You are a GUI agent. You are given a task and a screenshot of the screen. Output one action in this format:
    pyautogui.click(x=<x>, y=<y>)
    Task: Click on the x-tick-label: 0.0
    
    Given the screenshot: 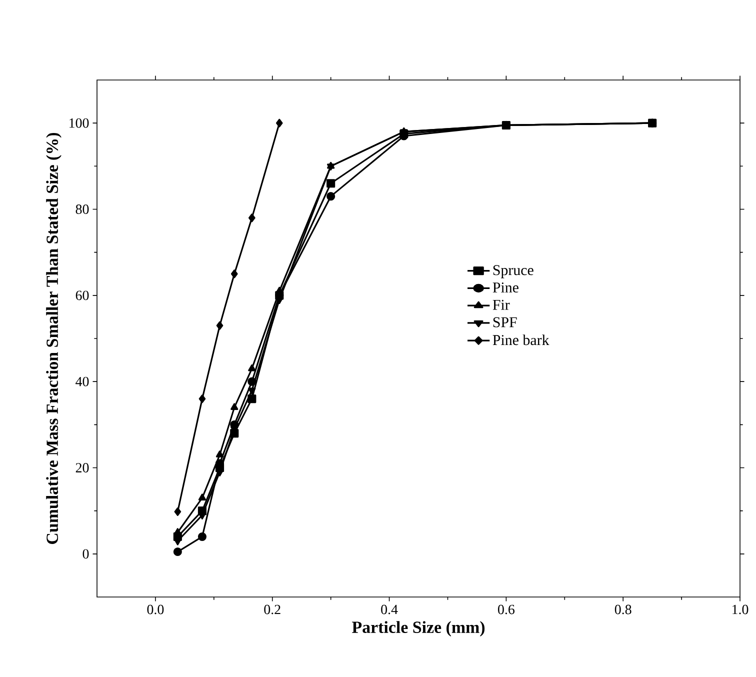 What is the action you would take?
    pyautogui.click(x=155, y=609)
    